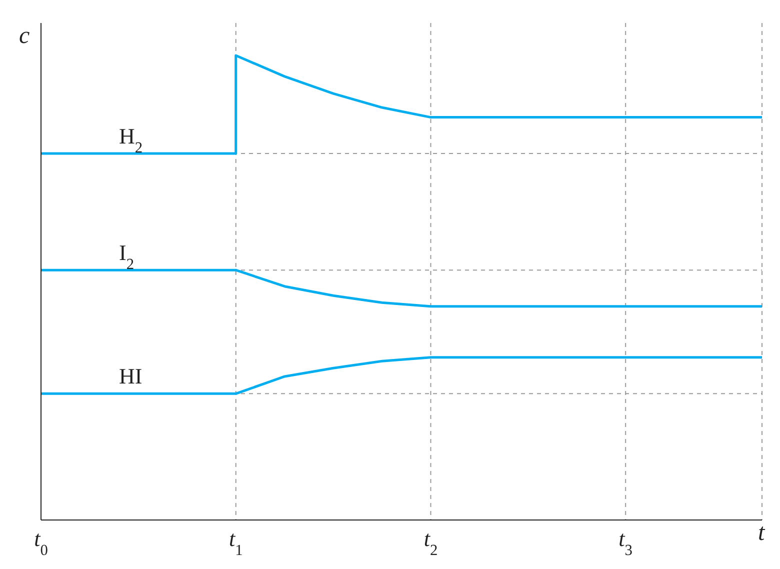  What do you see at coordinates (41, 542) in the screenshot?
I see `x-tick-label: t$_{0}$` at bounding box center [41, 542].